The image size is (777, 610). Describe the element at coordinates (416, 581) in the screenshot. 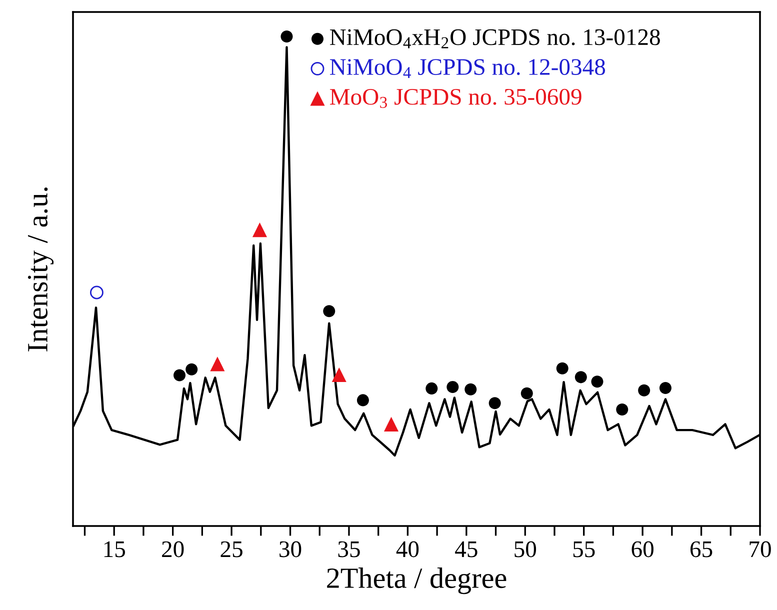

I see `x-axis-title: 2Theta / degree` at that location.